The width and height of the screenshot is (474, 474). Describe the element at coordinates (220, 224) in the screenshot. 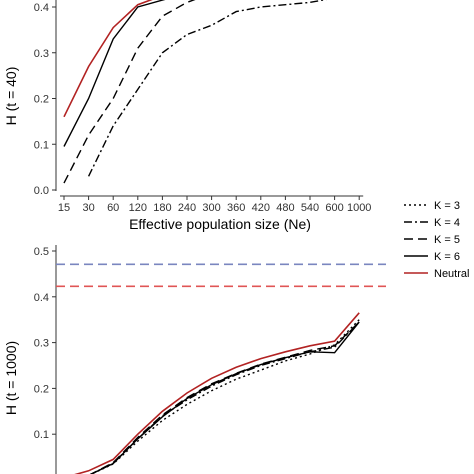

I see `x-axis-label: Effective population size (Ne)` at that location.